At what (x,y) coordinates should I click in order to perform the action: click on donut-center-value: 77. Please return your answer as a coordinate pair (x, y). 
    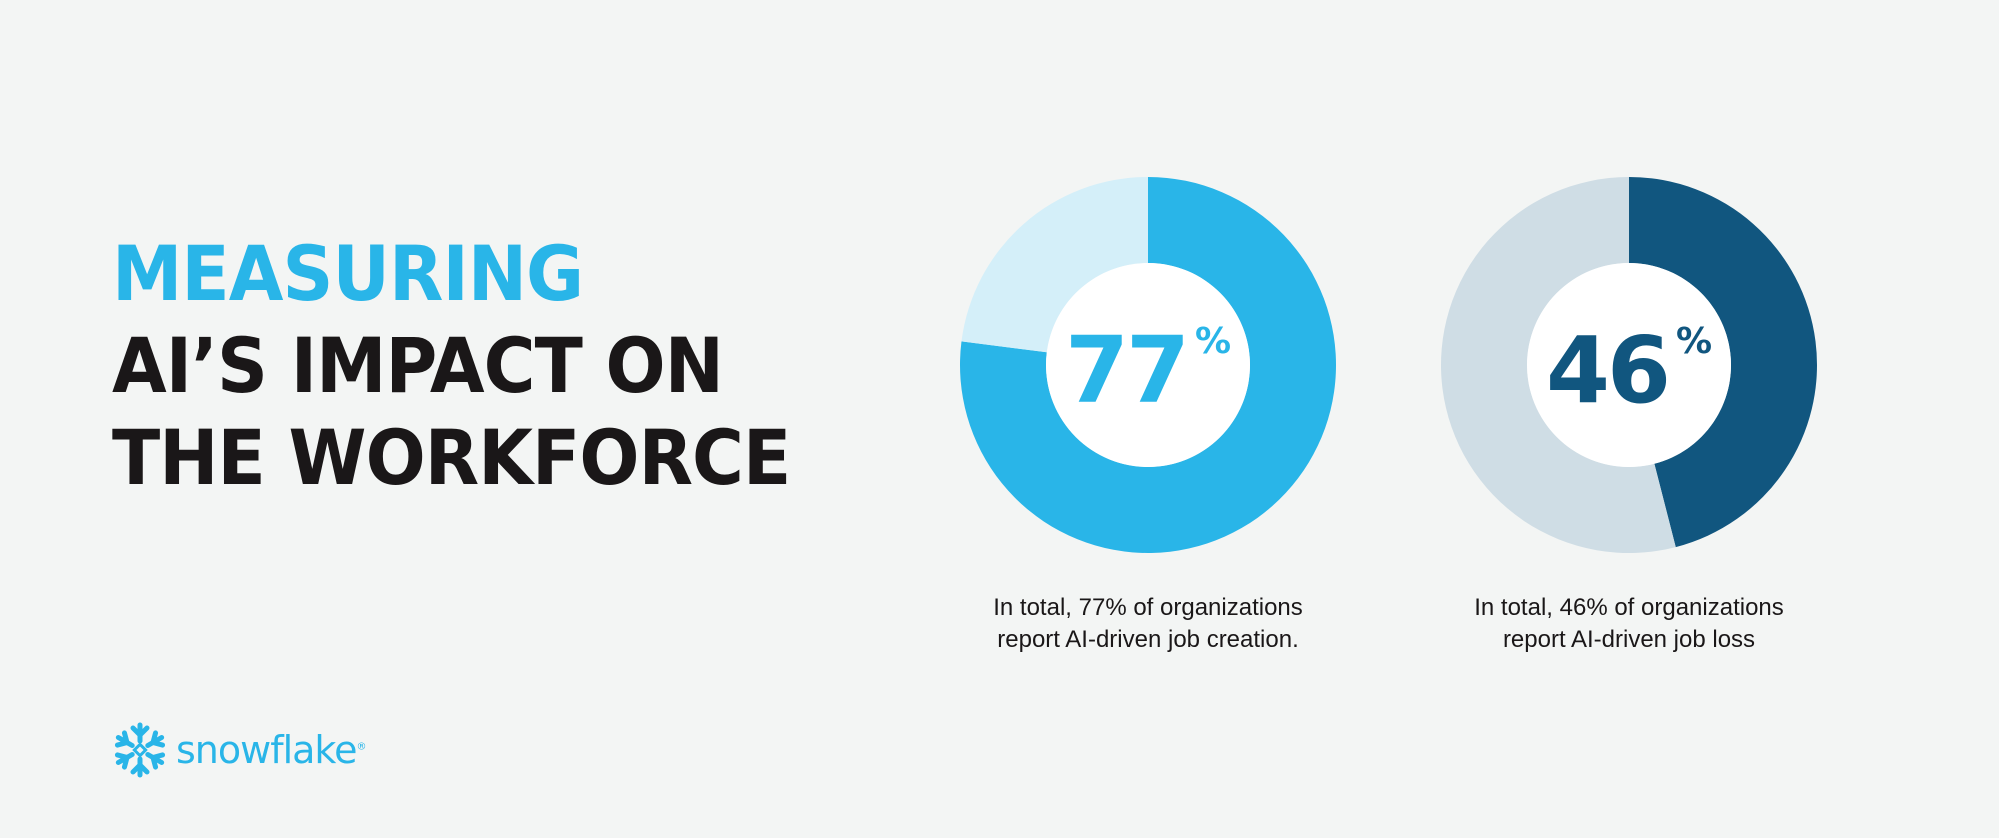
    Looking at the image, I should click on (1126, 370).